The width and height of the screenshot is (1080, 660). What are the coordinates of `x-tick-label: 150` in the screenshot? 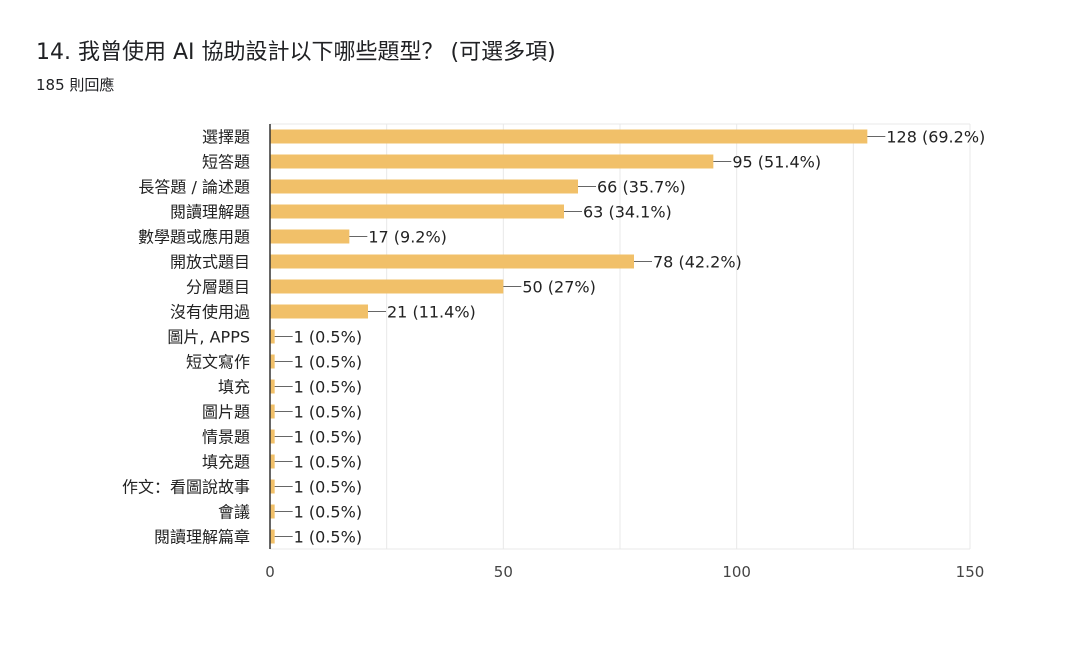 It's located at (970, 572).